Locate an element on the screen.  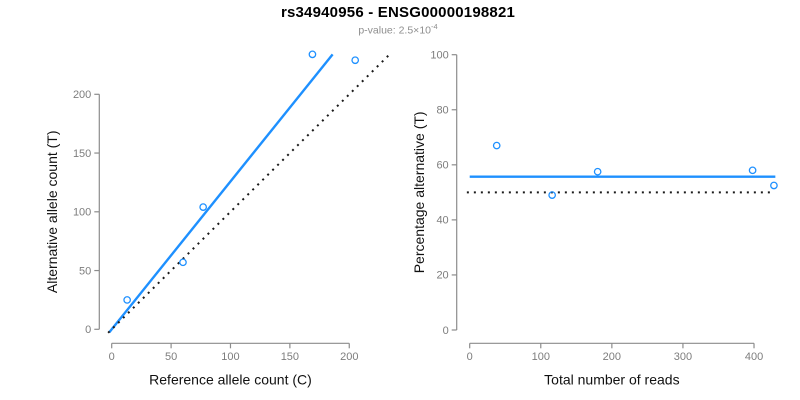
figure-title: rs34940956 - ENSG00000198821 is located at coordinates (398, 12).